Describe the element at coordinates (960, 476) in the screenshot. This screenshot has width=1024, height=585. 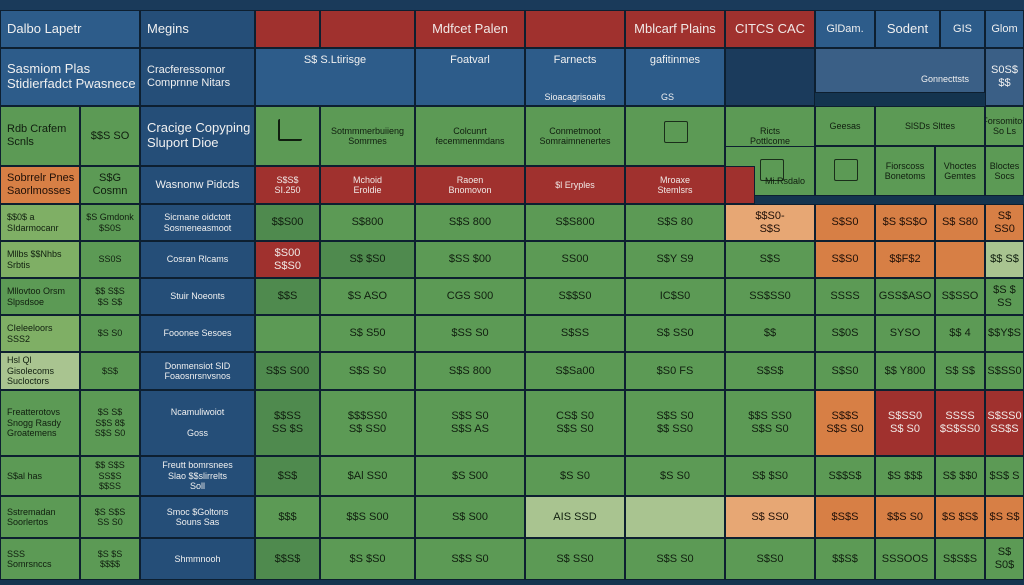
I see `table-cell: S$ $$0` at that location.